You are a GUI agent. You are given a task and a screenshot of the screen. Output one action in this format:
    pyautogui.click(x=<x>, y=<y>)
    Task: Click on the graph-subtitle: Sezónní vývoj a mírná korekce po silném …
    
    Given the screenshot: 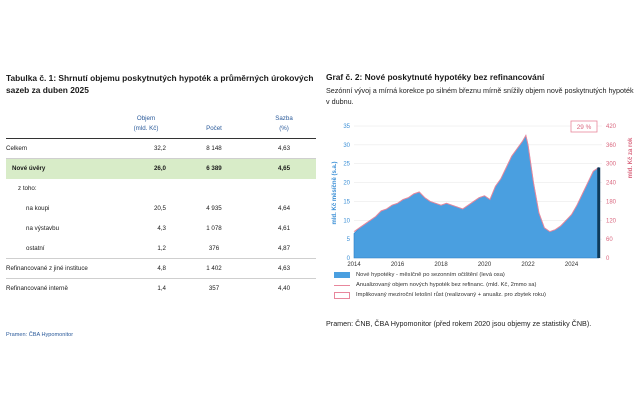 What is the action you would take?
    pyautogui.click(x=480, y=96)
    